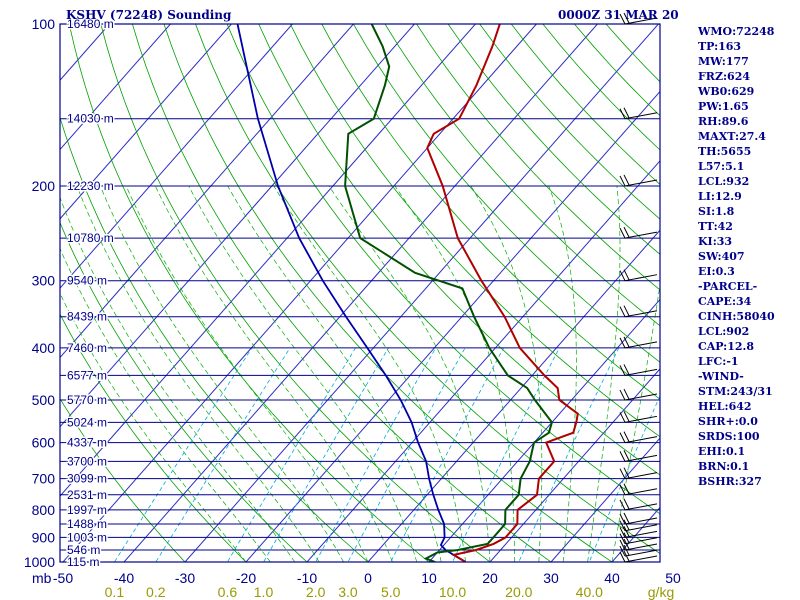 This screenshot has height=600, width=800. I want to click on temperature-label: 40, so click(612, 578).